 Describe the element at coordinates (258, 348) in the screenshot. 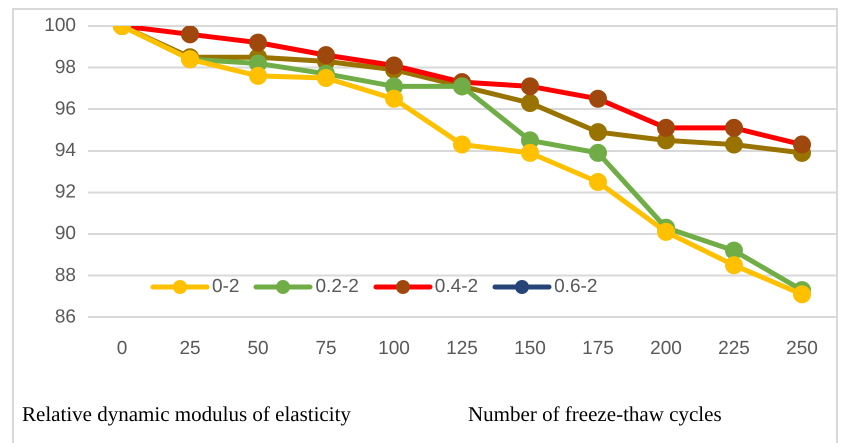

I see `x-tick-label: 50` at that location.